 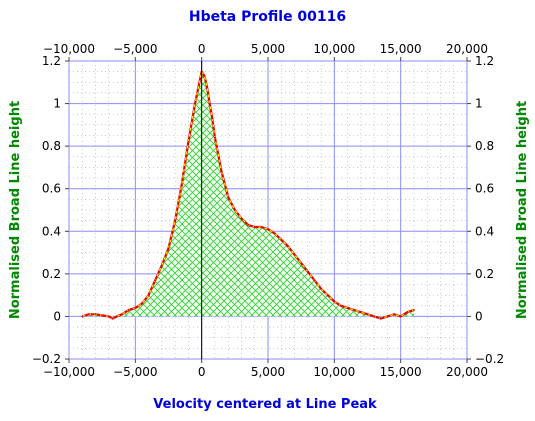 What do you see at coordinates (135, 49) in the screenshot?
I see `x-tick-label-top: −5,000` at bounding box center [135, 49].